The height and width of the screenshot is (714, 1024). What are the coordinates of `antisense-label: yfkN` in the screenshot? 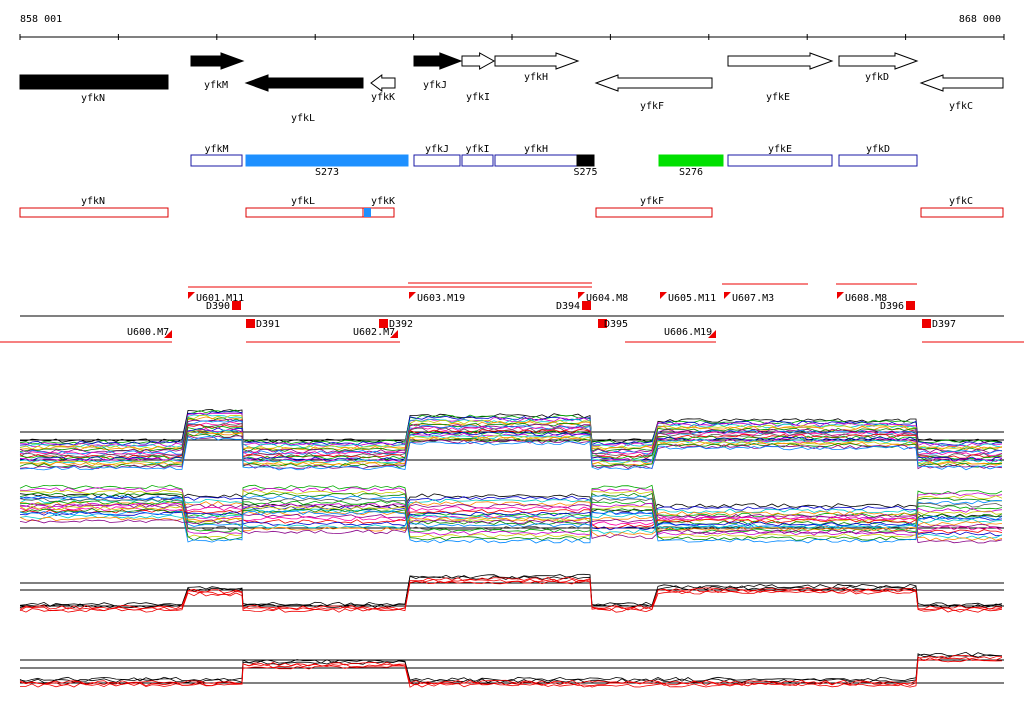 It's located at (93, 201).